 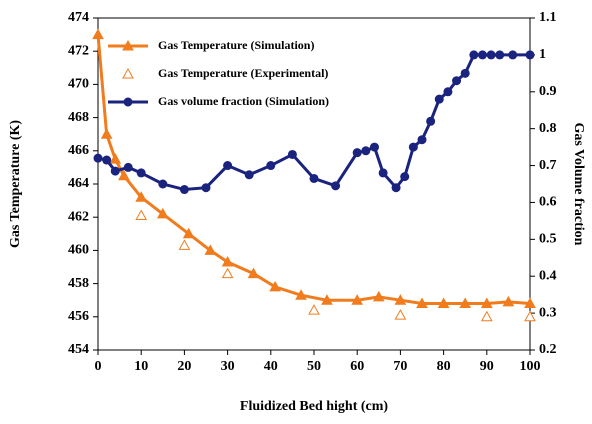 I want to click on y2-tick-label: 1, so click(x=542, y=54).